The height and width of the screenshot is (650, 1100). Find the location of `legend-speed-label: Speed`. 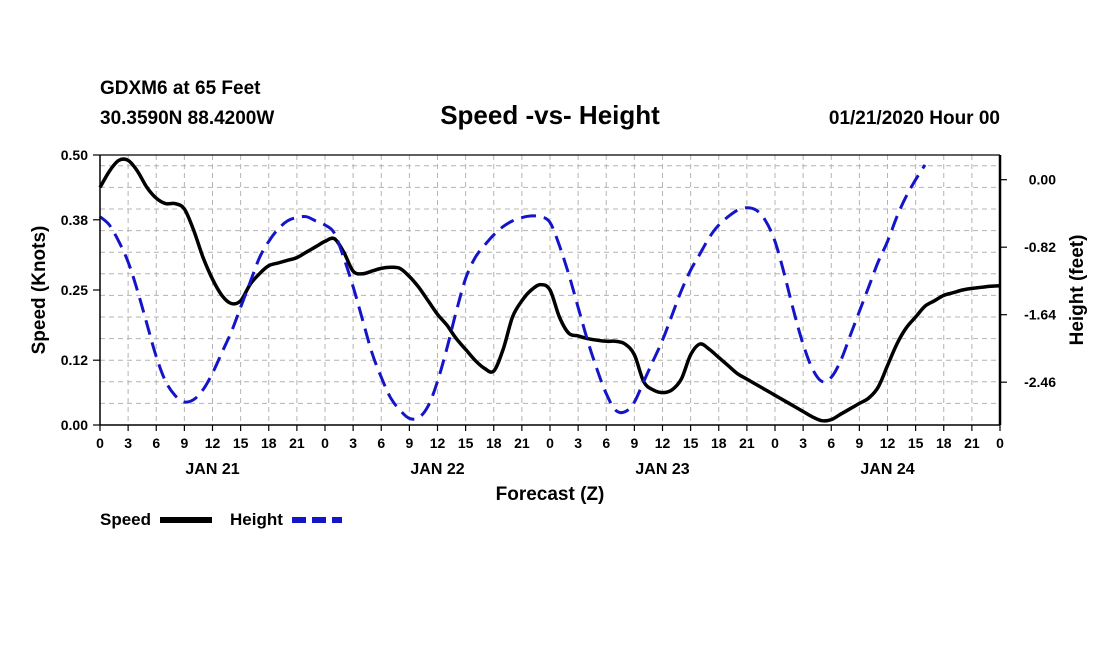

legend-speed-label: Speed is located at coordinates (125, 519).